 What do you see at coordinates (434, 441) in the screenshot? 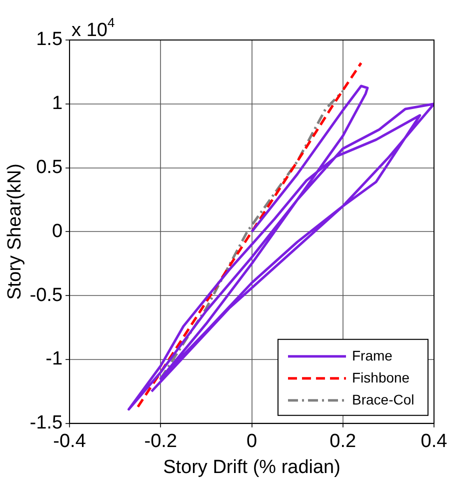
I see `x-tick-label: 0.4` at bounding box center [434, 441].